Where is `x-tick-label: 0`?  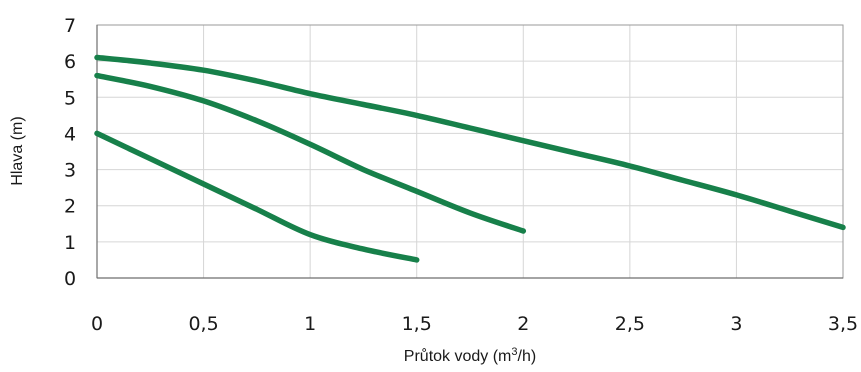 x-tick-label: 0 is located at coordinates (97, 324).